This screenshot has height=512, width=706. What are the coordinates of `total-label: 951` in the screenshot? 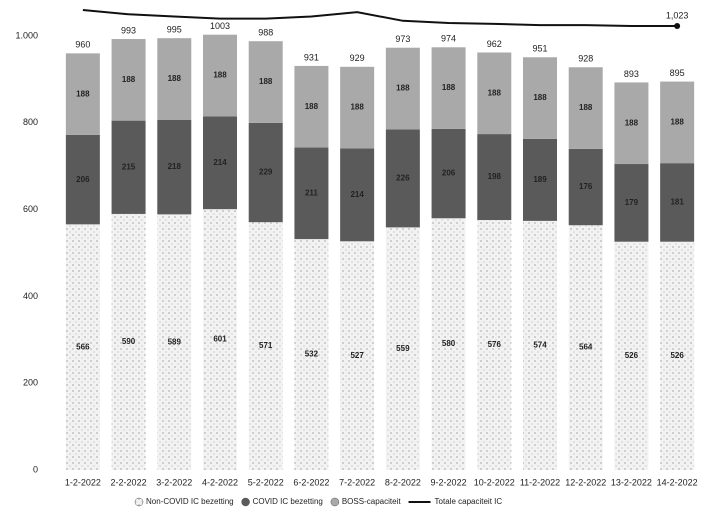 It's located at (539, 49).